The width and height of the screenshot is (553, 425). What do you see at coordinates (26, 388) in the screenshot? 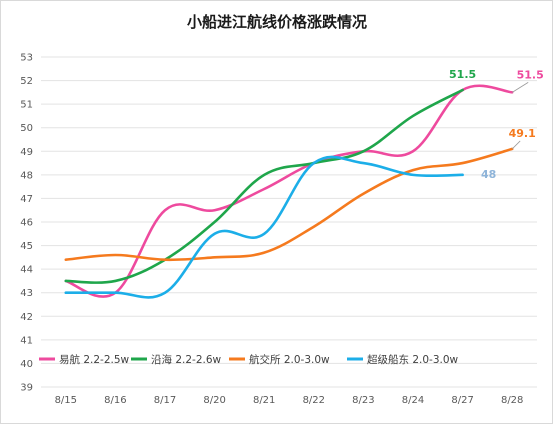
I see `y-tick-label: 39` at bounding box center [26, 388].